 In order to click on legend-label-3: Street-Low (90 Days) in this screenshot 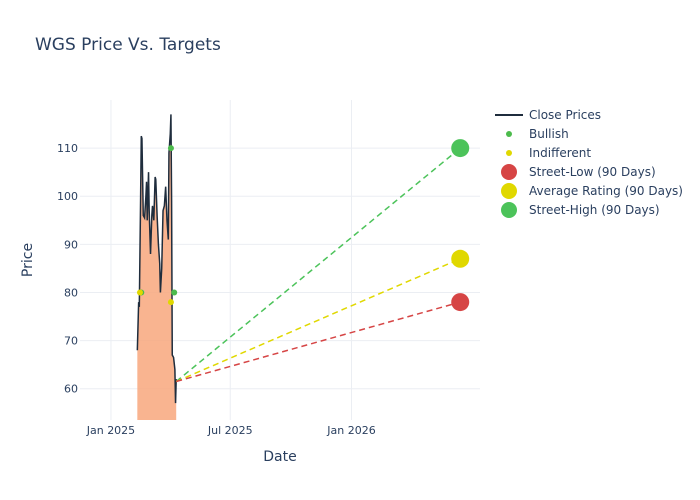, I will do `click(592, 172)`.